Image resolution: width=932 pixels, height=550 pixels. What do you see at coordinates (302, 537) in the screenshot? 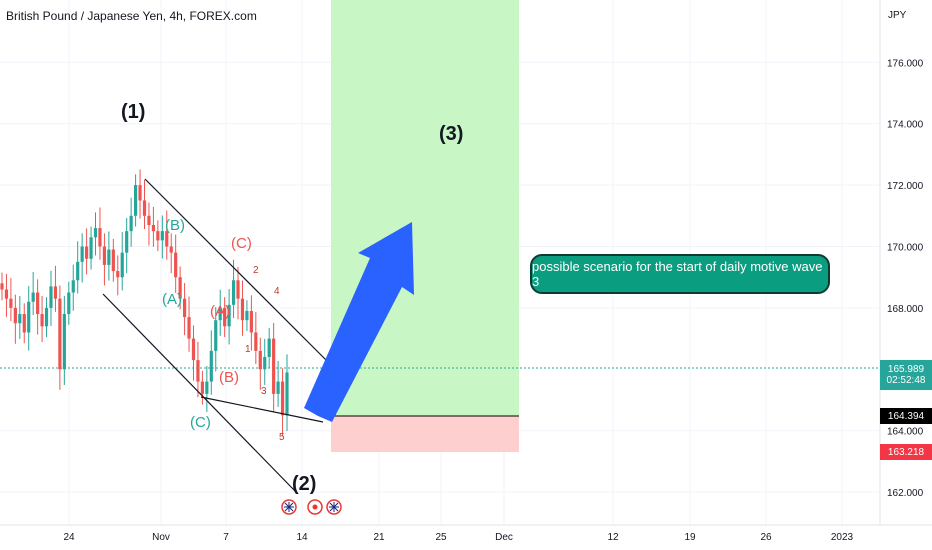
I see `x-tick-label: 14` at bounding box center [302, 537].